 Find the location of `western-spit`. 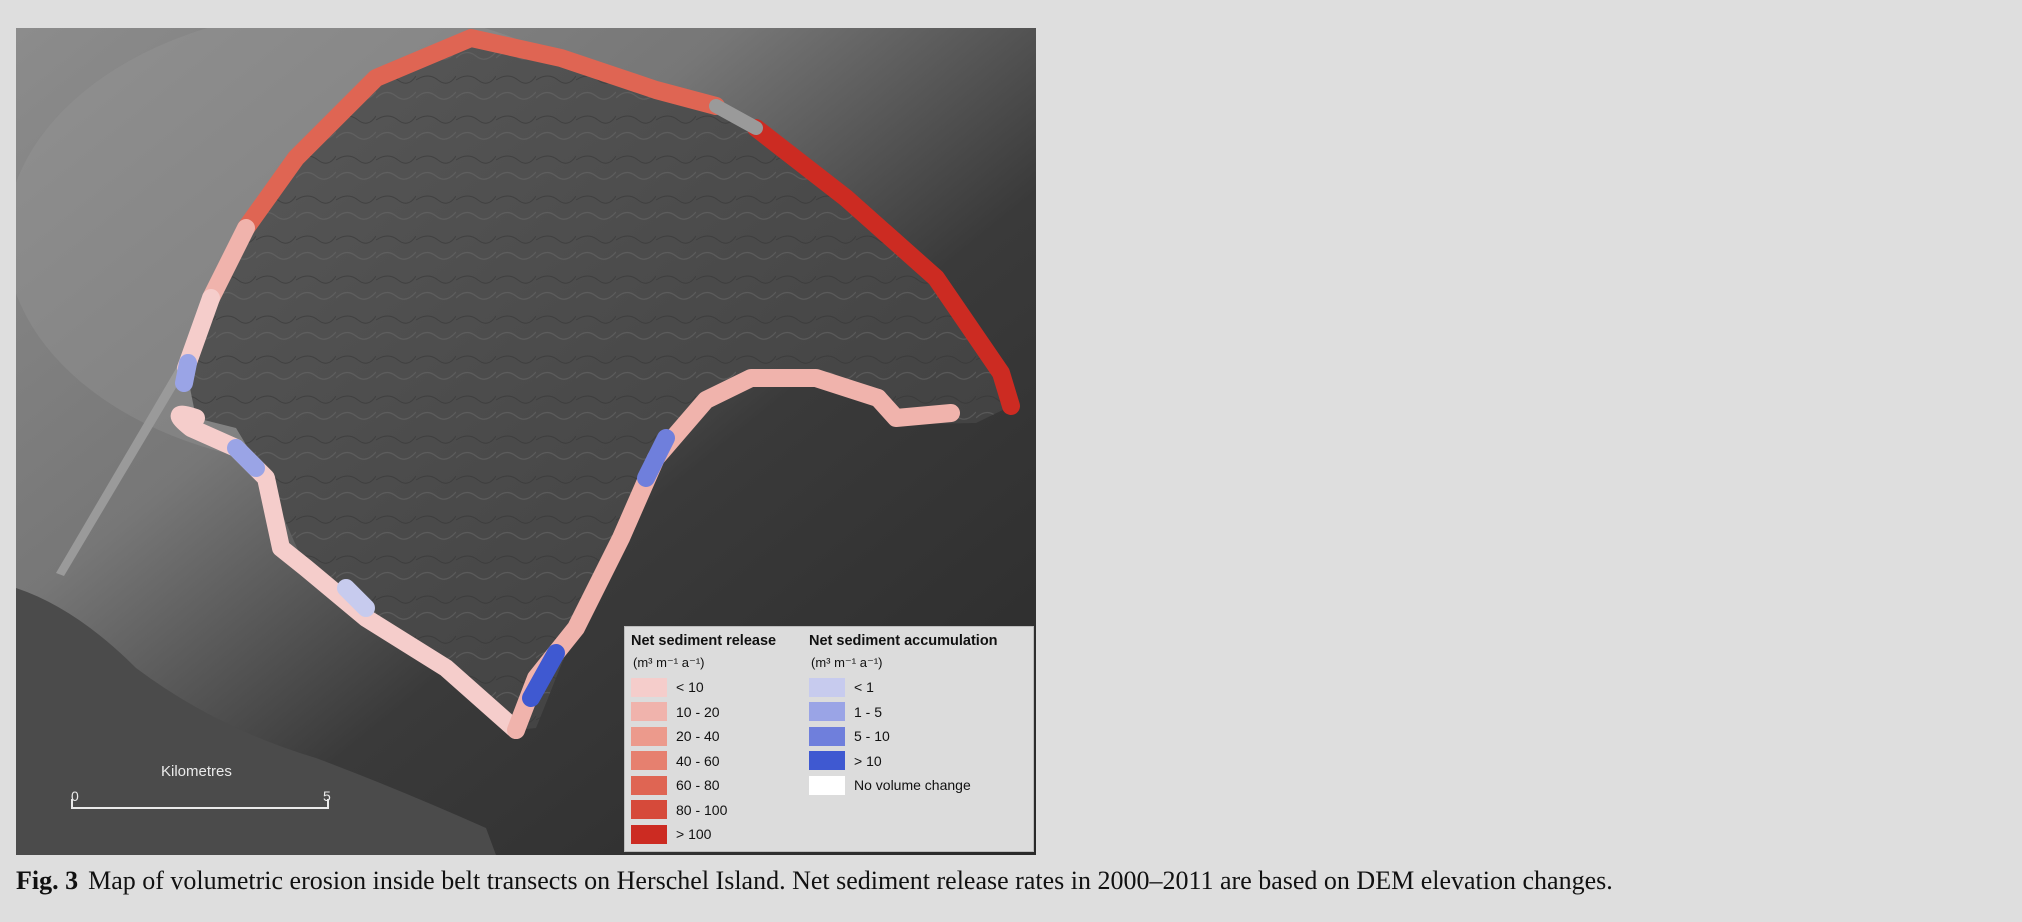

western-spit is located at coordinates (129, 457).